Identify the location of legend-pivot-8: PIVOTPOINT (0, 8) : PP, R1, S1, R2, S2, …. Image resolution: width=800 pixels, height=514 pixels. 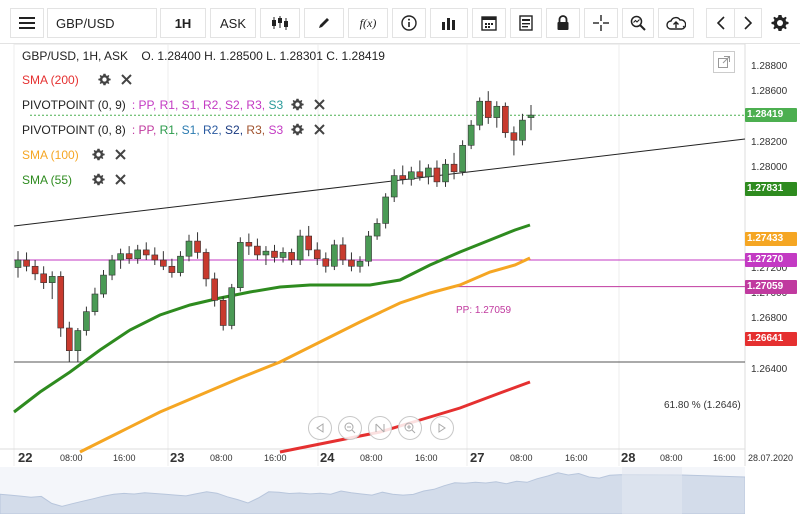
(174, 129).